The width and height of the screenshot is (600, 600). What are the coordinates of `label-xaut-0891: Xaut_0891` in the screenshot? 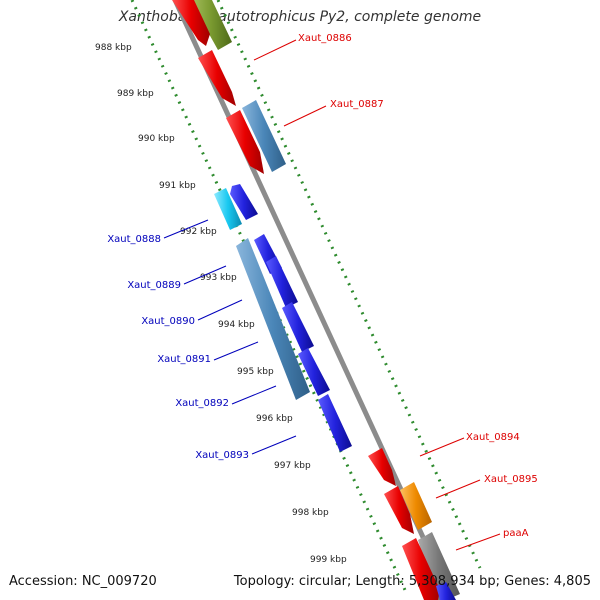 It's located at (184, 359).